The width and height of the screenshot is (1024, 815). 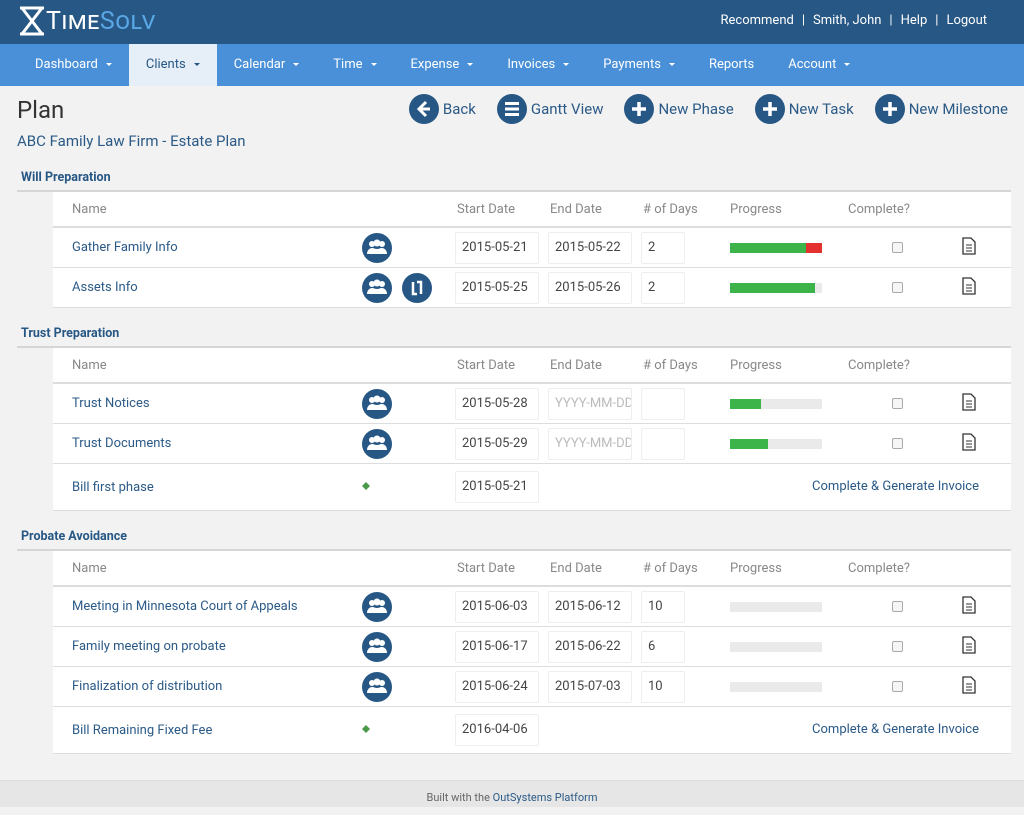 What do you see at coordinates (267, 65) in the screenshot?
I see `nav-item: Calendar` at bounding box center [267, 65].